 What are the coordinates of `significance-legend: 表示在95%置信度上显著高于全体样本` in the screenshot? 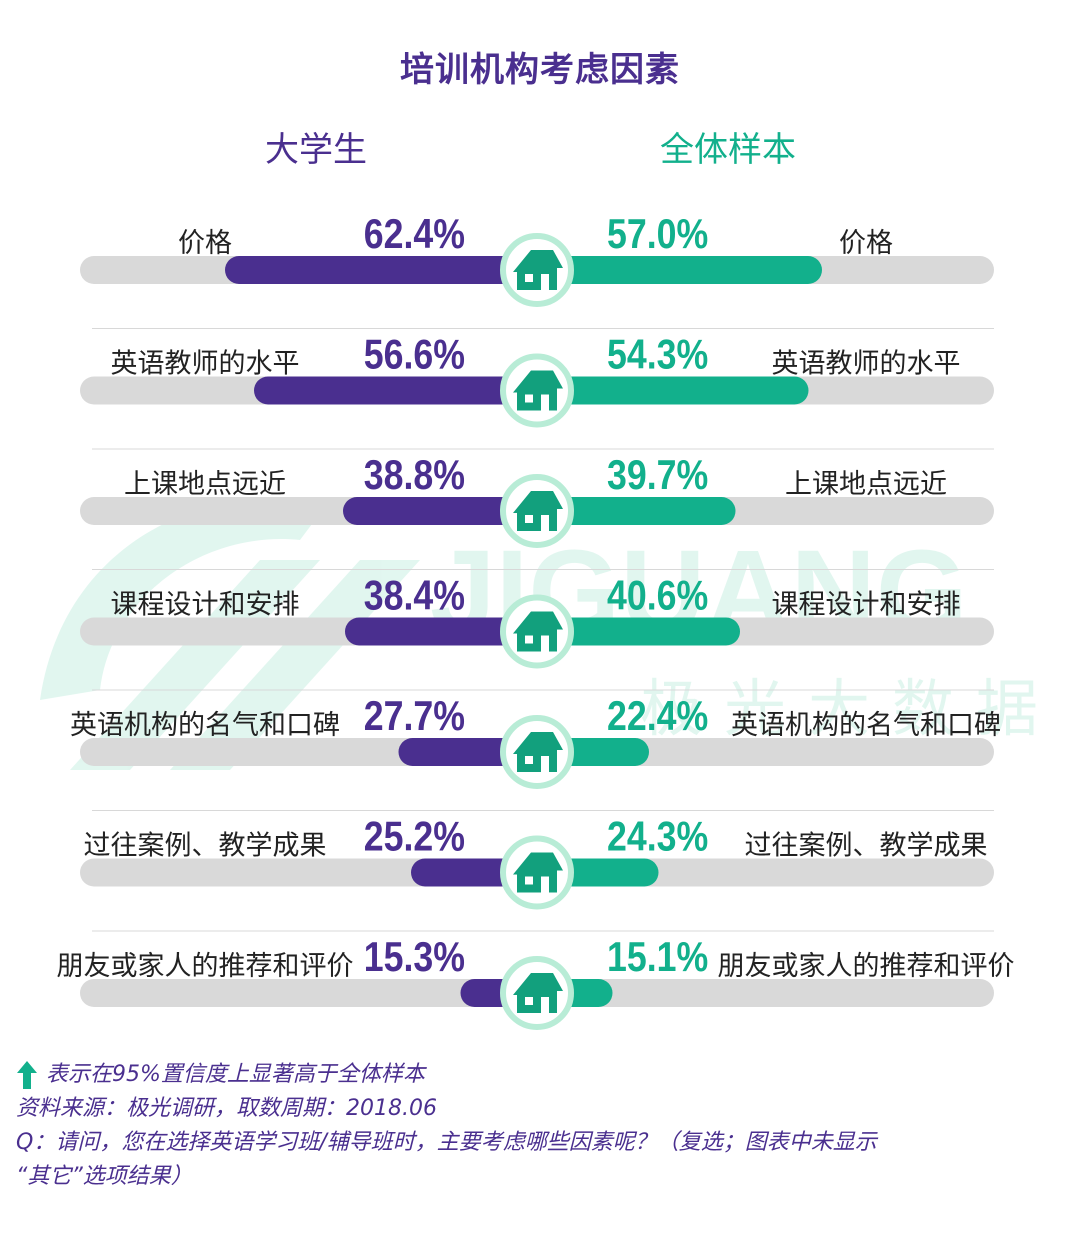 It's located at (541, 1075).